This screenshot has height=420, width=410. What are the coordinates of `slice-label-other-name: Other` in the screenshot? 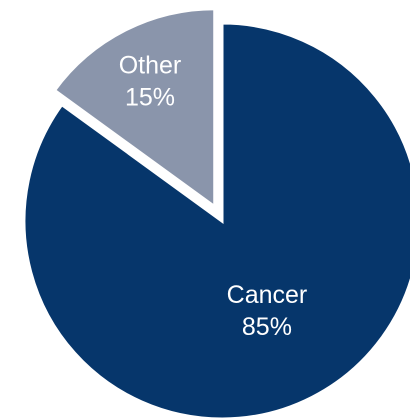 It's located at (150, 66).